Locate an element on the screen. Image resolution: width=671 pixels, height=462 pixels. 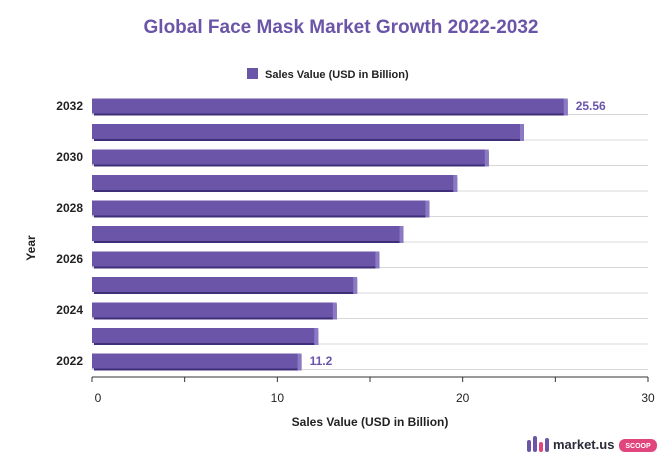
x-axis-ticks: 0 10 20 30 is located at coordinates (373, 391).